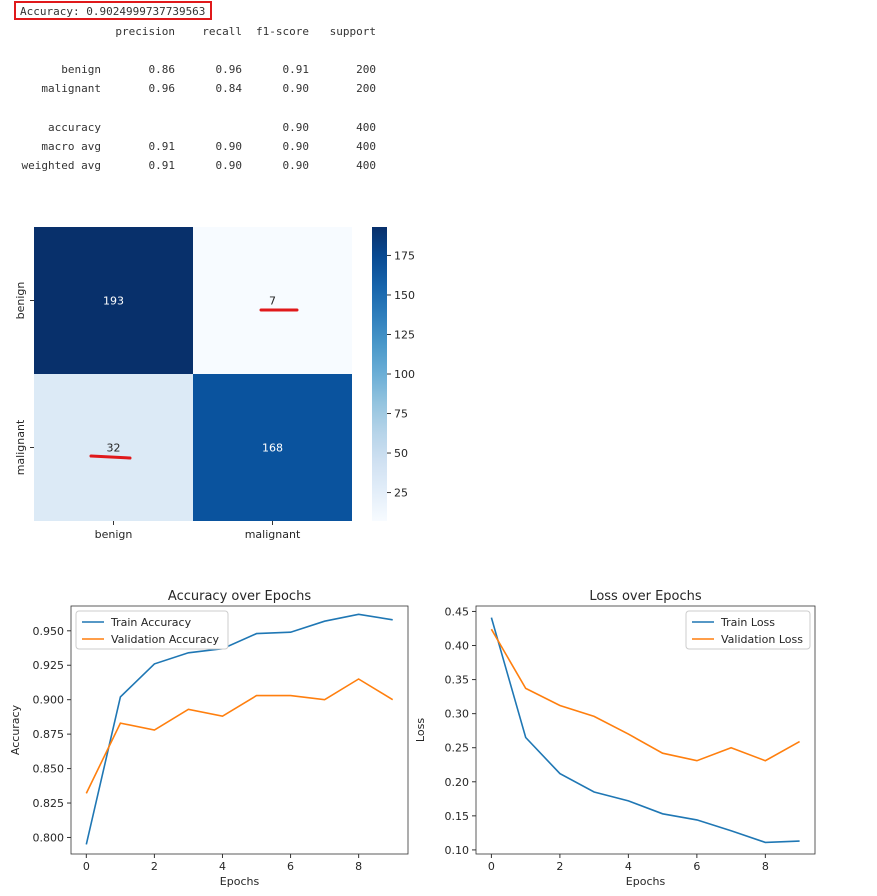 Image resolution: width=877 pixels, height=896 pixels. What do you see at coordinates (49, 734) in the screenshot?
I see `y-tick-label: 0.875` at bounding box center [49, 734].